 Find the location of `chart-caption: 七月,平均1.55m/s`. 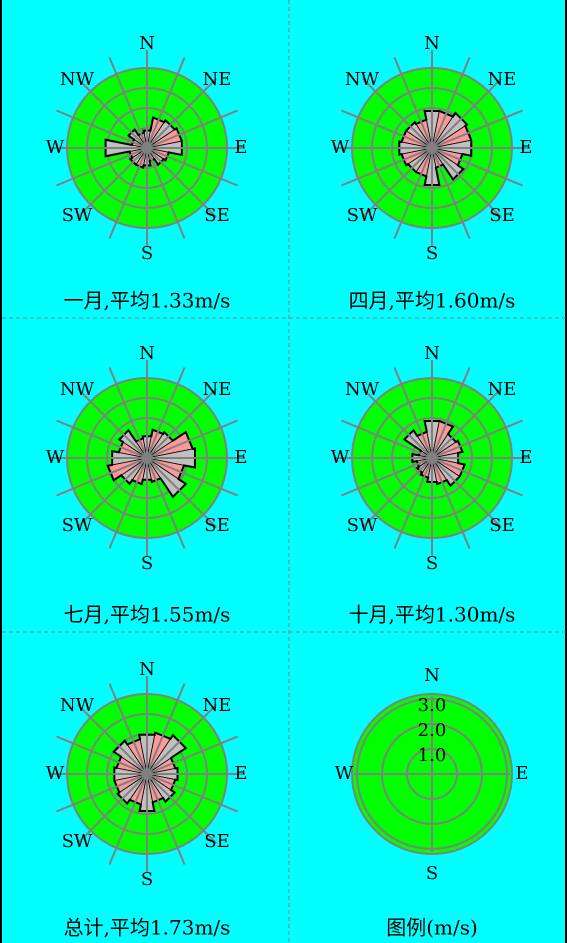

chart-caption: 七月,平均1.55m/s is located at coordinates (147, 615).